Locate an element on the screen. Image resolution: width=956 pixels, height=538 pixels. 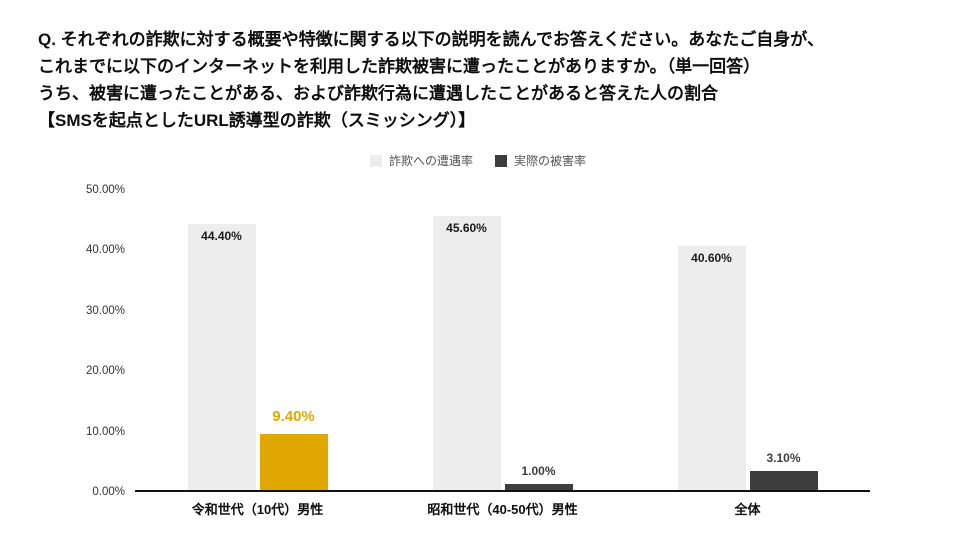
bar-victim-rate: 9.40% is located at coordinates (293, 449).